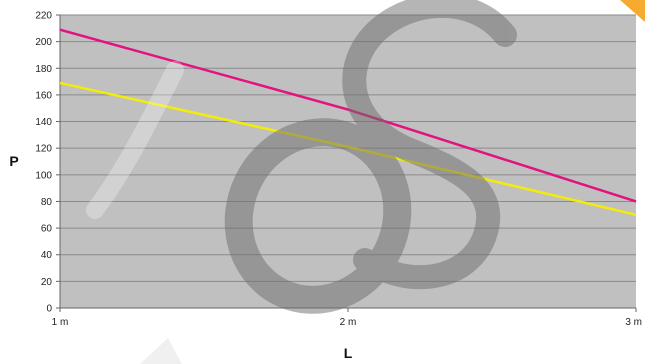  Describe the element at coordinates (348, 322) in the screenshot. I see `x-tick-label: 2 m` at that location.